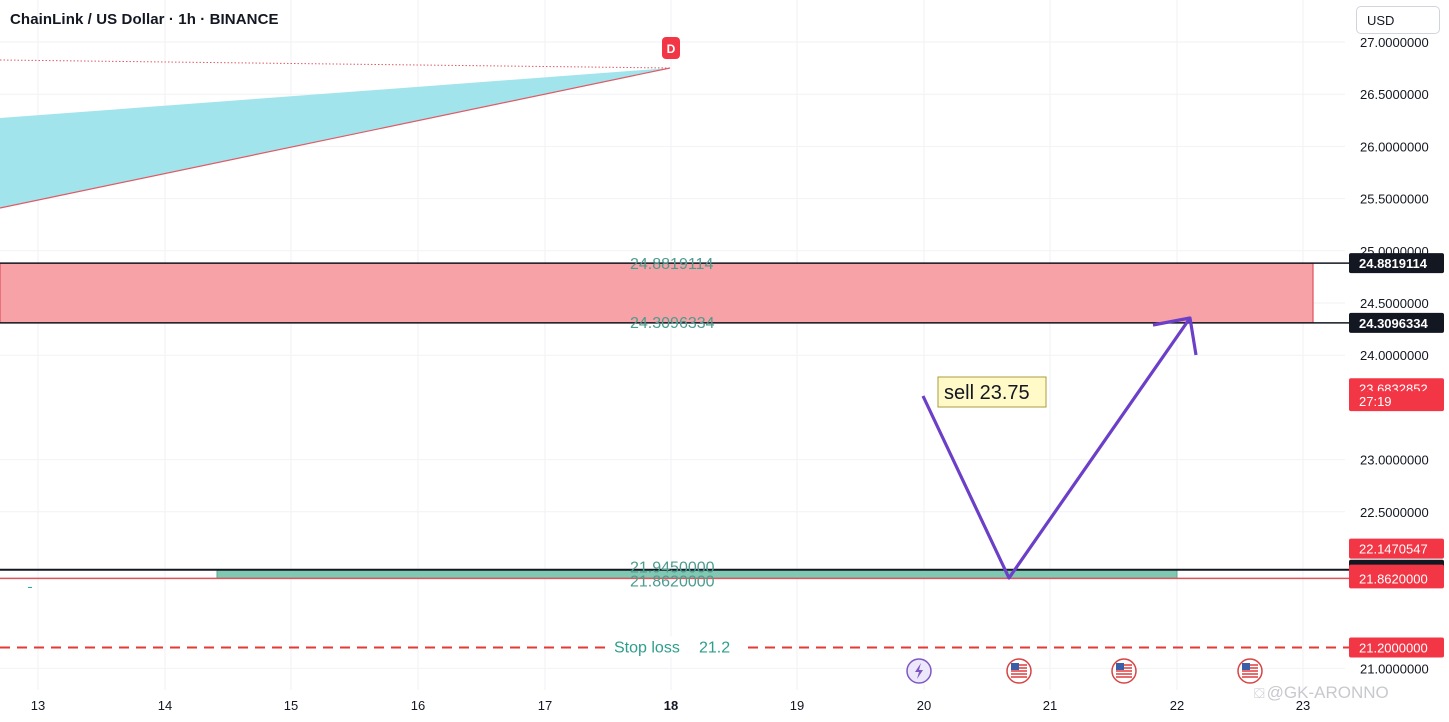 Image resolution: width=1449 pixels, height=722 pixels. What do you see at coordinates (165, 705) in the screenshot?
I see `time-tick-label: 14` at bounding box center [165, 705].